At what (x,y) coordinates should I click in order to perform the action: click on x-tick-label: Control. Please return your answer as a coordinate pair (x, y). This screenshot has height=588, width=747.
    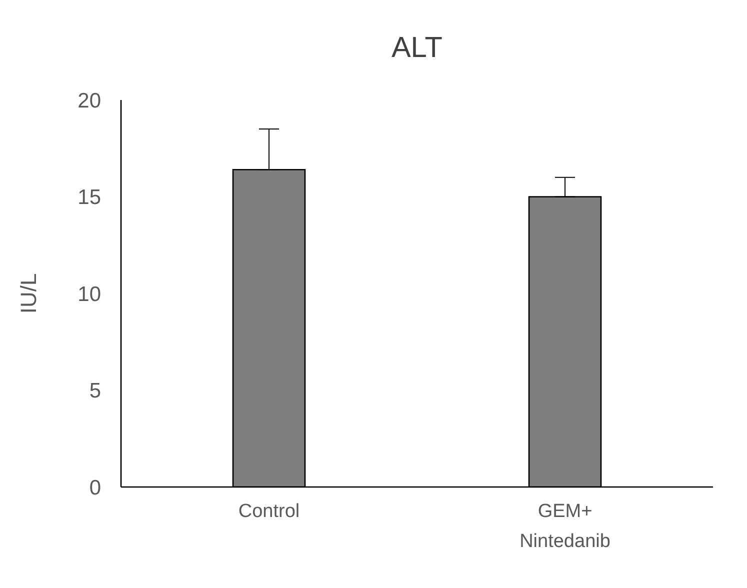
    Looking at the image, I should click on (269, 511).